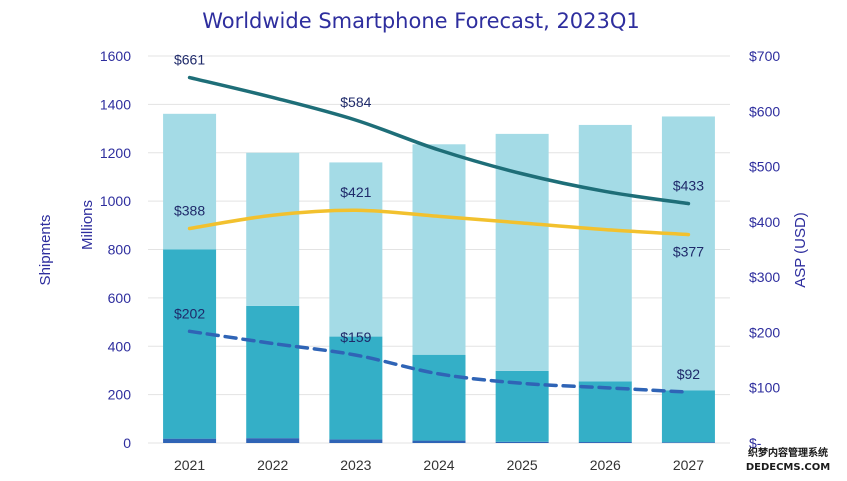 The width and height of the screenshot is (847, 481). Describe the element at coordinates (115, 104) in the screenshot. I see `left-tick-label: 1400` at that location.